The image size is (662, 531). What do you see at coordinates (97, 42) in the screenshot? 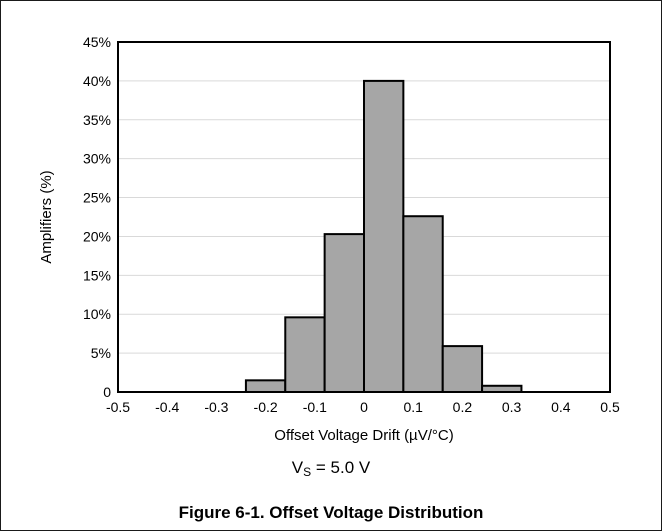
I see `y-tick-label: 45%` at bounding box center [97, 42].